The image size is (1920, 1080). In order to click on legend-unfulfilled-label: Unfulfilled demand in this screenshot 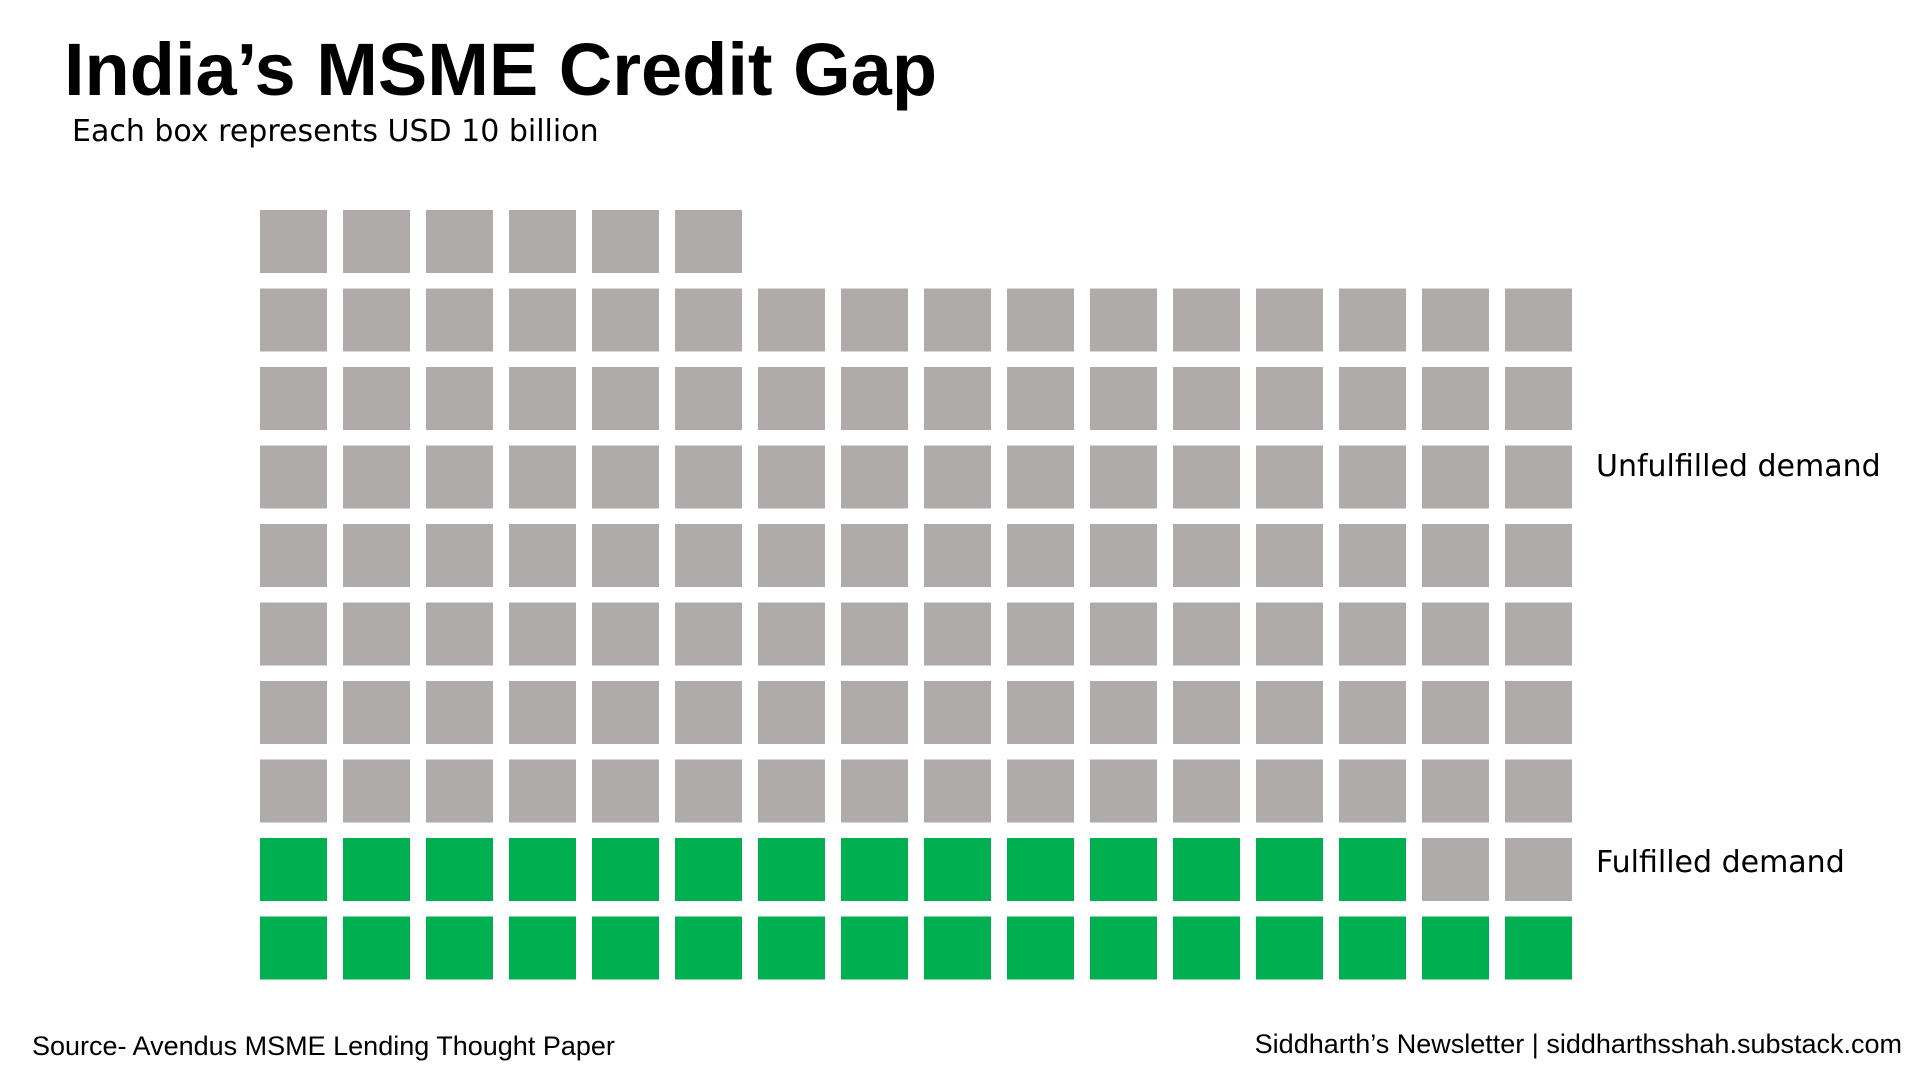, I will do `click(1738, 466)`.